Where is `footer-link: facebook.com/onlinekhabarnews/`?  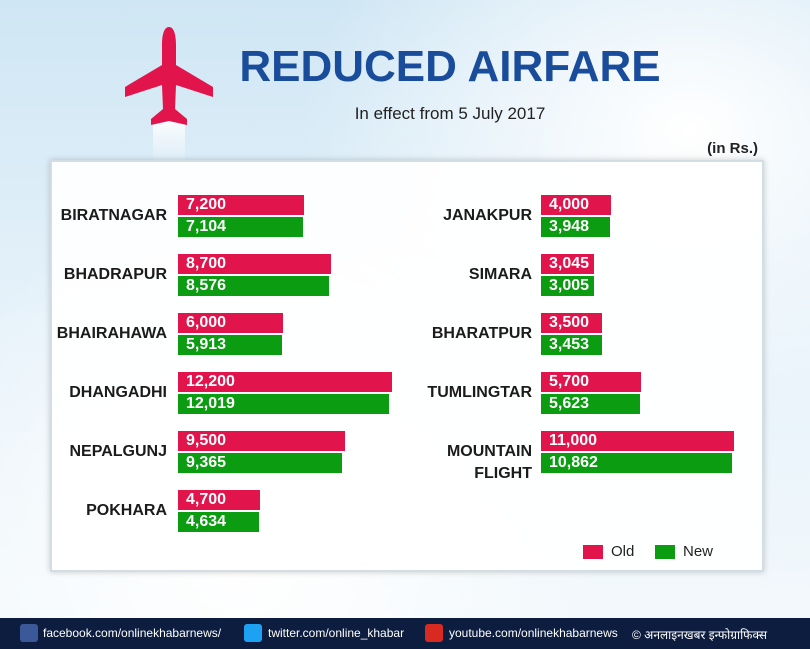 footer-link: facebook.com/onlinekhabarnews/ is located at coordinates (132, 633).